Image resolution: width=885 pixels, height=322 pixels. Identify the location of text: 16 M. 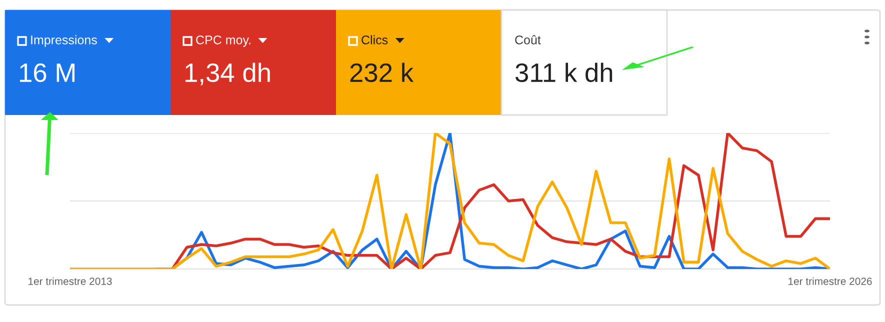
(47, 72).